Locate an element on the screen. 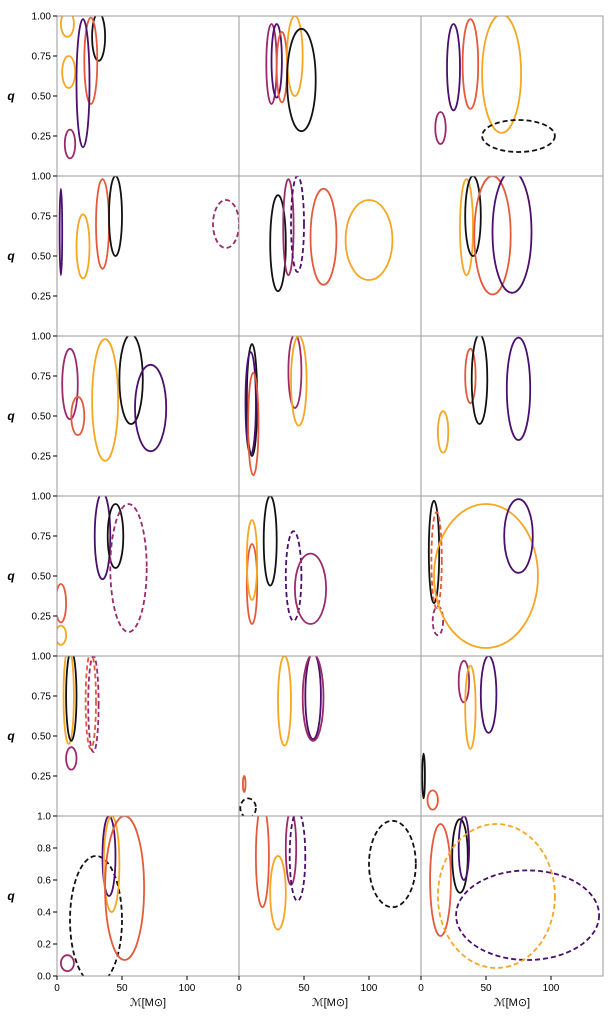 The width and height of the screenshot is (615, 1024). y-tick-label: 0.0 is located at coordinates (44, 977).